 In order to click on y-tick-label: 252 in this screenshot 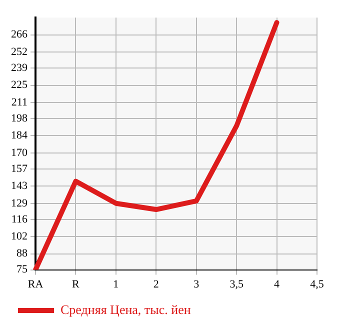, I will do `click(19, 52)`.